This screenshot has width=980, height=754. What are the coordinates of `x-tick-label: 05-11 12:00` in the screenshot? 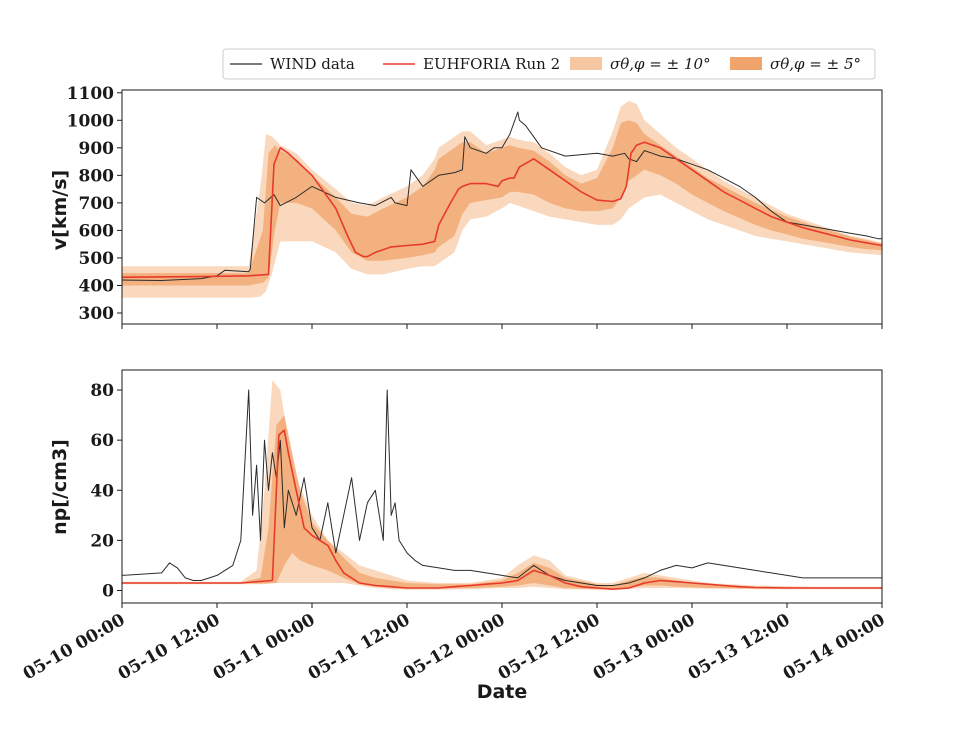 It's located at (359, 647).